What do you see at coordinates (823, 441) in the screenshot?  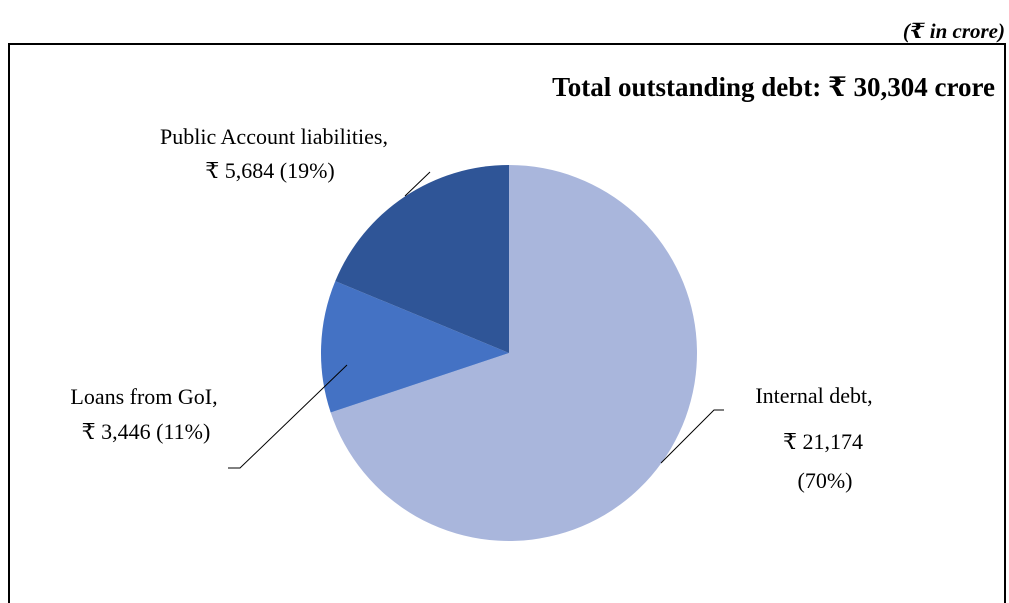 I see `label-internal-debt-line2: ₹ 21,174` at bounding box center [823, 441].